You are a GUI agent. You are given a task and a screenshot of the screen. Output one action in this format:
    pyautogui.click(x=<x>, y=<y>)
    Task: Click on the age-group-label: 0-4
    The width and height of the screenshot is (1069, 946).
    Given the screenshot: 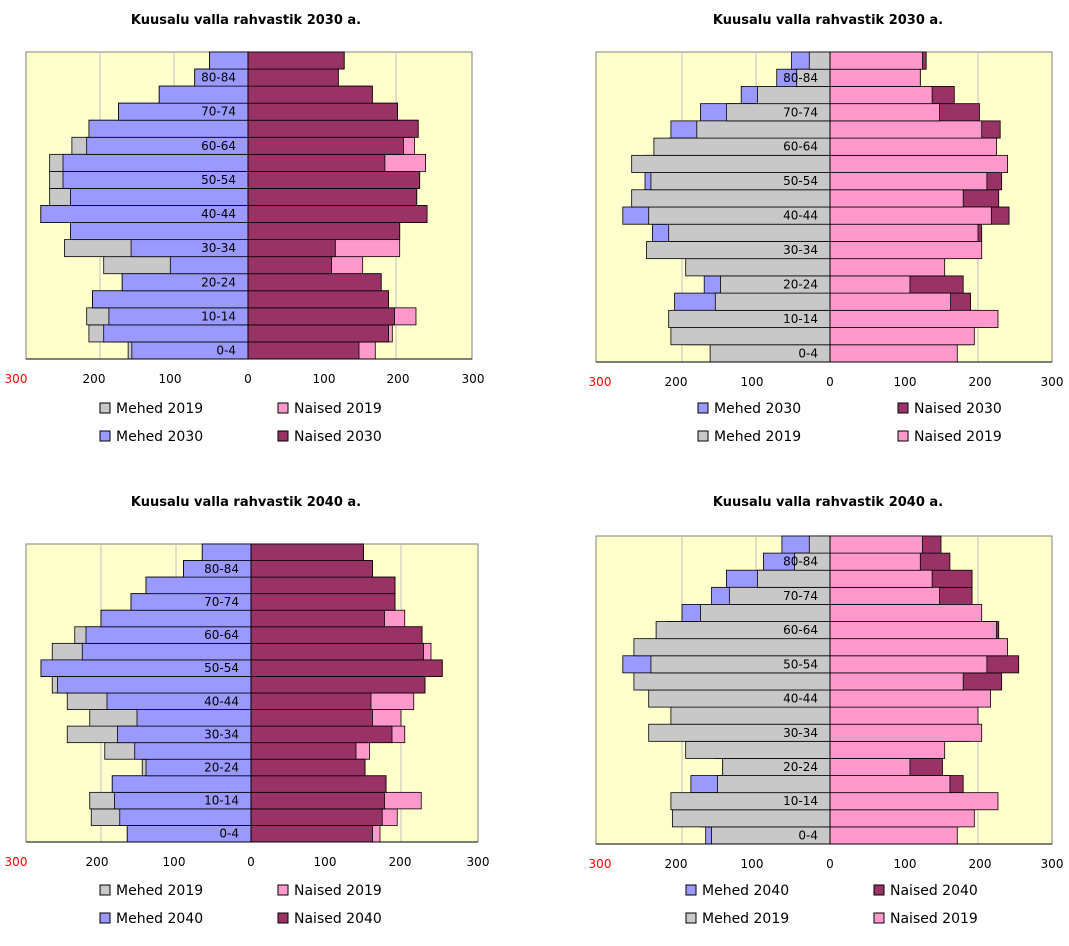 What is the action you would take?
    pyautogui.click(x=229, y=834)
    